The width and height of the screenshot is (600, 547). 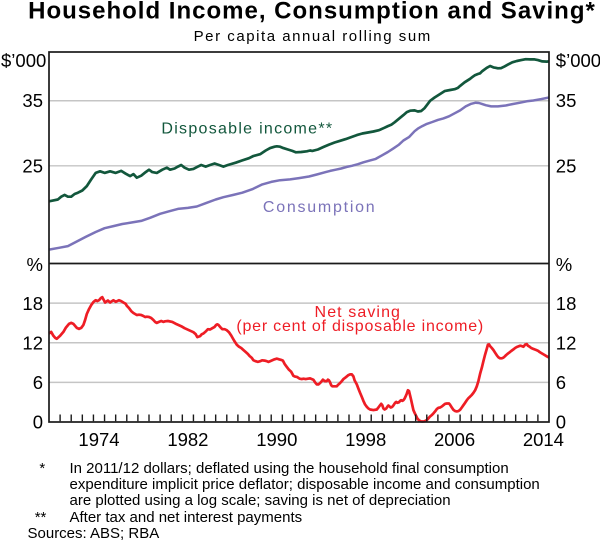 What do you see at coordinates (320, 207) in the screenshot?
I see `svg-text: Consumption` at bounding box center [320, 207].